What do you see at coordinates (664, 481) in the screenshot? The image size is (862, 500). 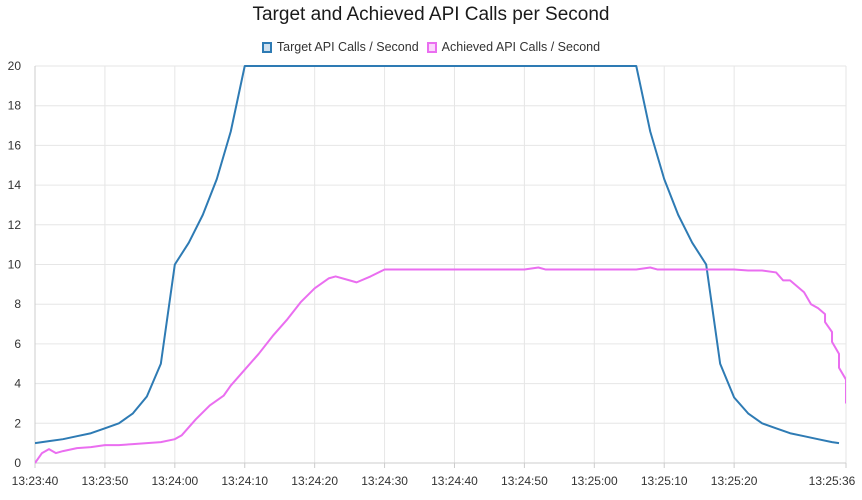 I see `x-tick-label: 13:25:10` at bounding box center [664, 481].